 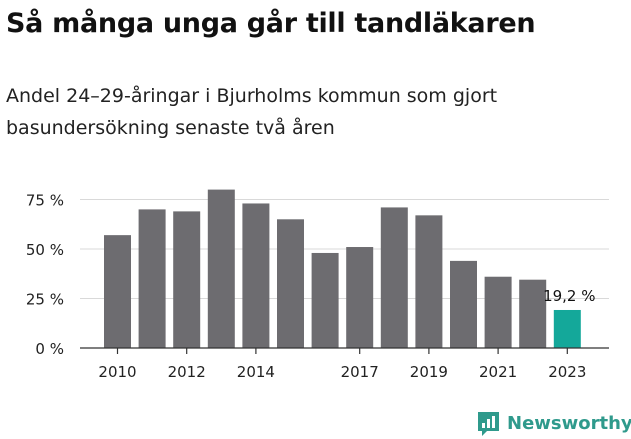 I want to click on x-tick-label: 2010, so click(x=117, y=372).